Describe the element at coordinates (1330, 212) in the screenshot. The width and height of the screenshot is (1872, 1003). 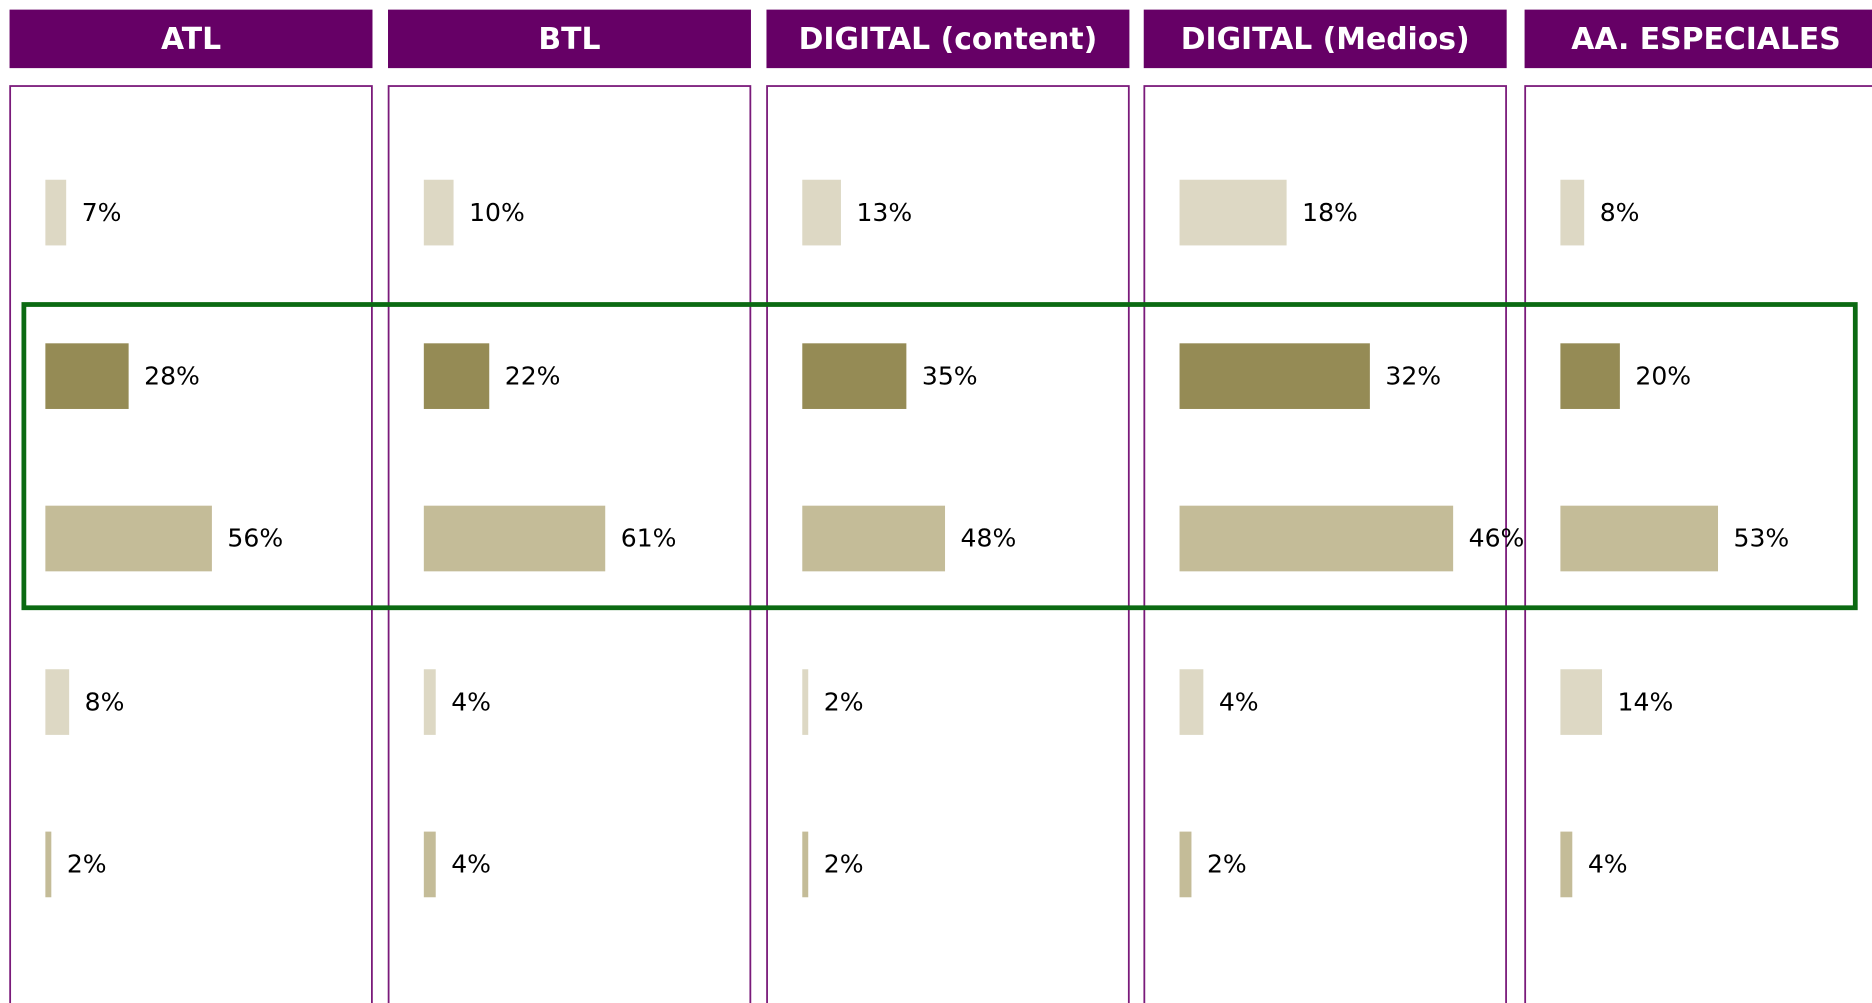
I see `value-label: 18%` at that location.